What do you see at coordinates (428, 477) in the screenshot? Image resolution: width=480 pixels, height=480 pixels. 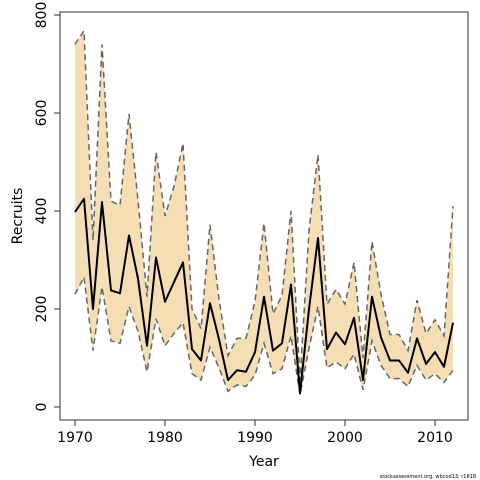 I see `footer-credit: stockassessment.org, wbcod13, r1818` at bounding box center [428, 477].